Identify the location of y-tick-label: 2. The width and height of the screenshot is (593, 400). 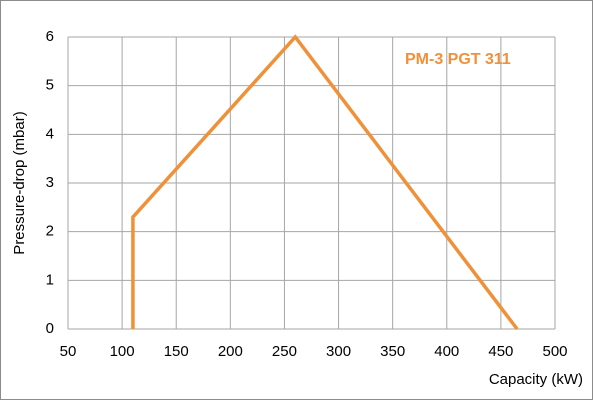
(50, 231).